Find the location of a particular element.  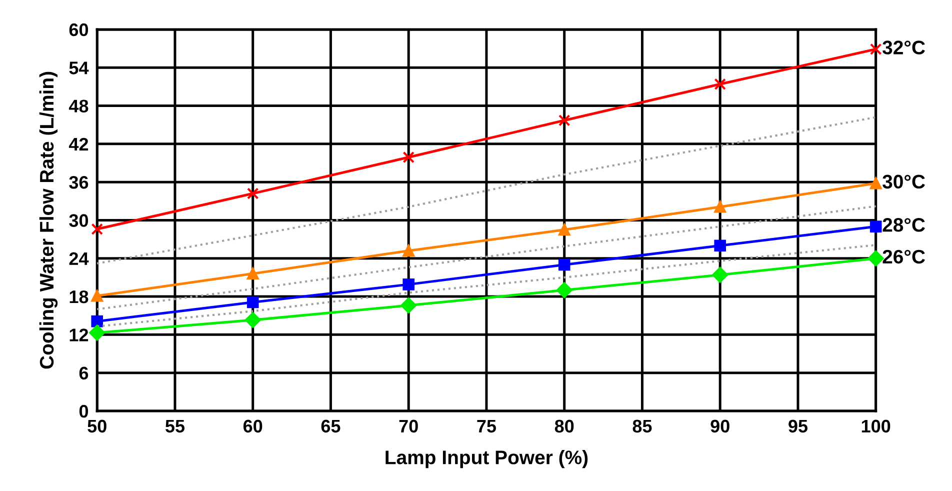

x-tick-label: 65 is located at coordinates (330, 426).